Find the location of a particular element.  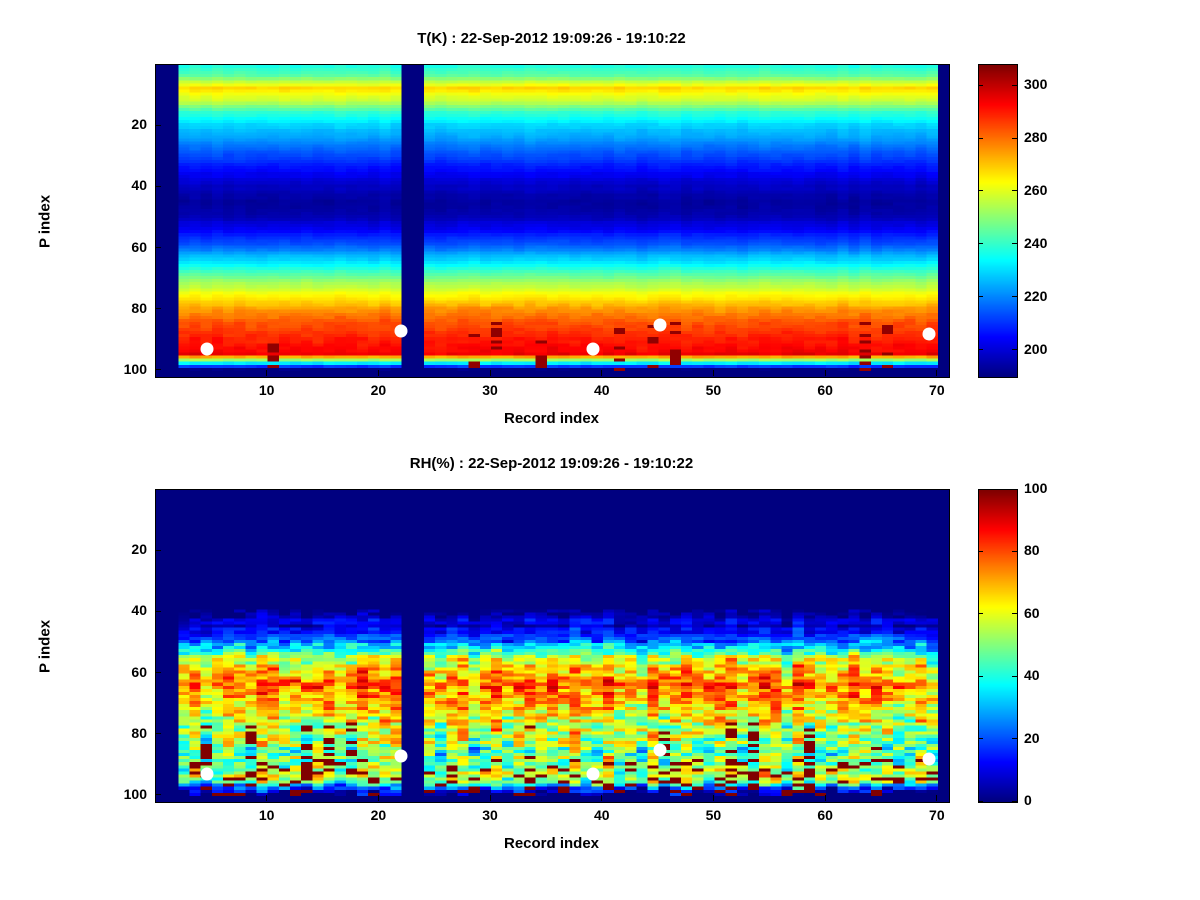

colorbar-relative-humidity is located at coordinates (998, 646).